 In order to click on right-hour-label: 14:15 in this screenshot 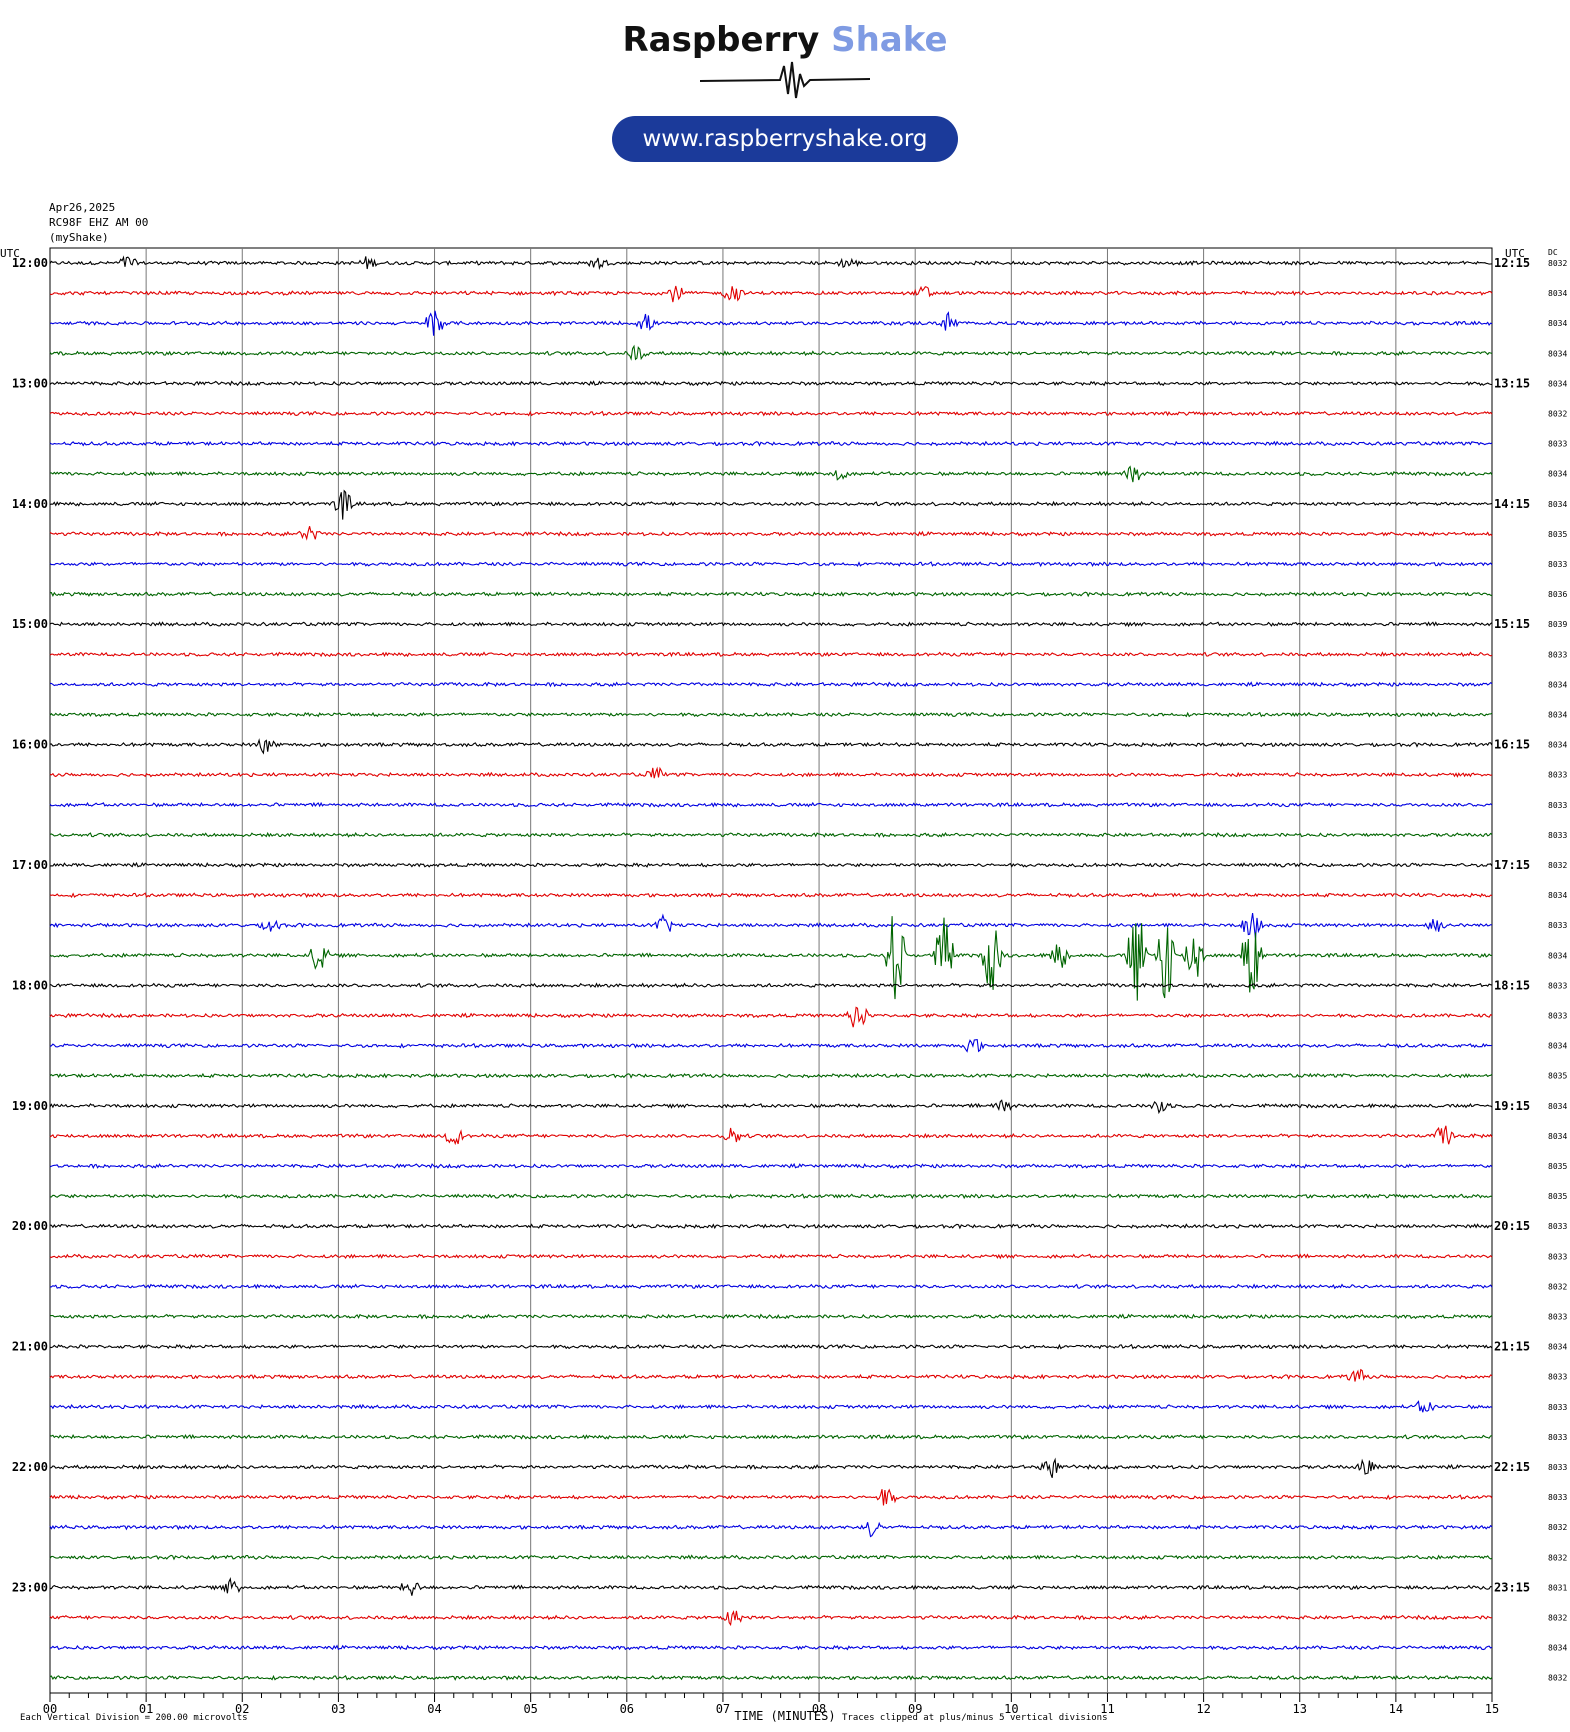, I will do `click(1512, 504)`.